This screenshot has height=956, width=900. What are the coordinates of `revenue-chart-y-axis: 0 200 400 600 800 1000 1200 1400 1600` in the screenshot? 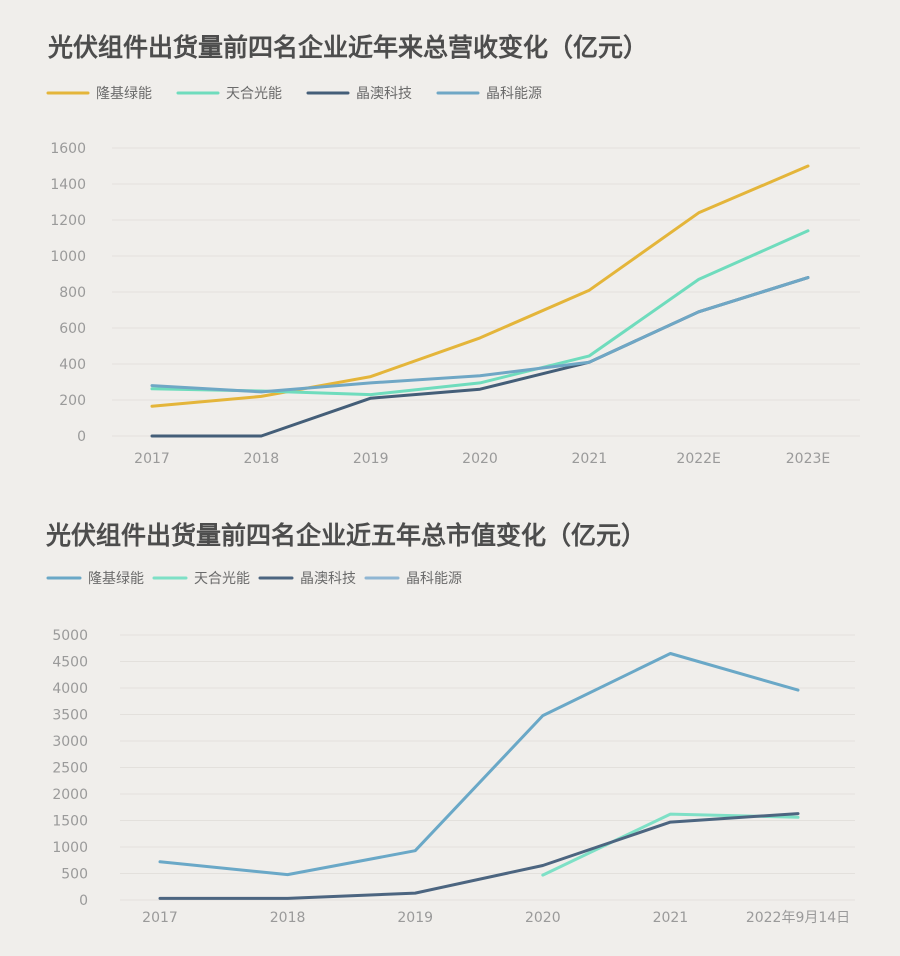 It's located at (68, 293).